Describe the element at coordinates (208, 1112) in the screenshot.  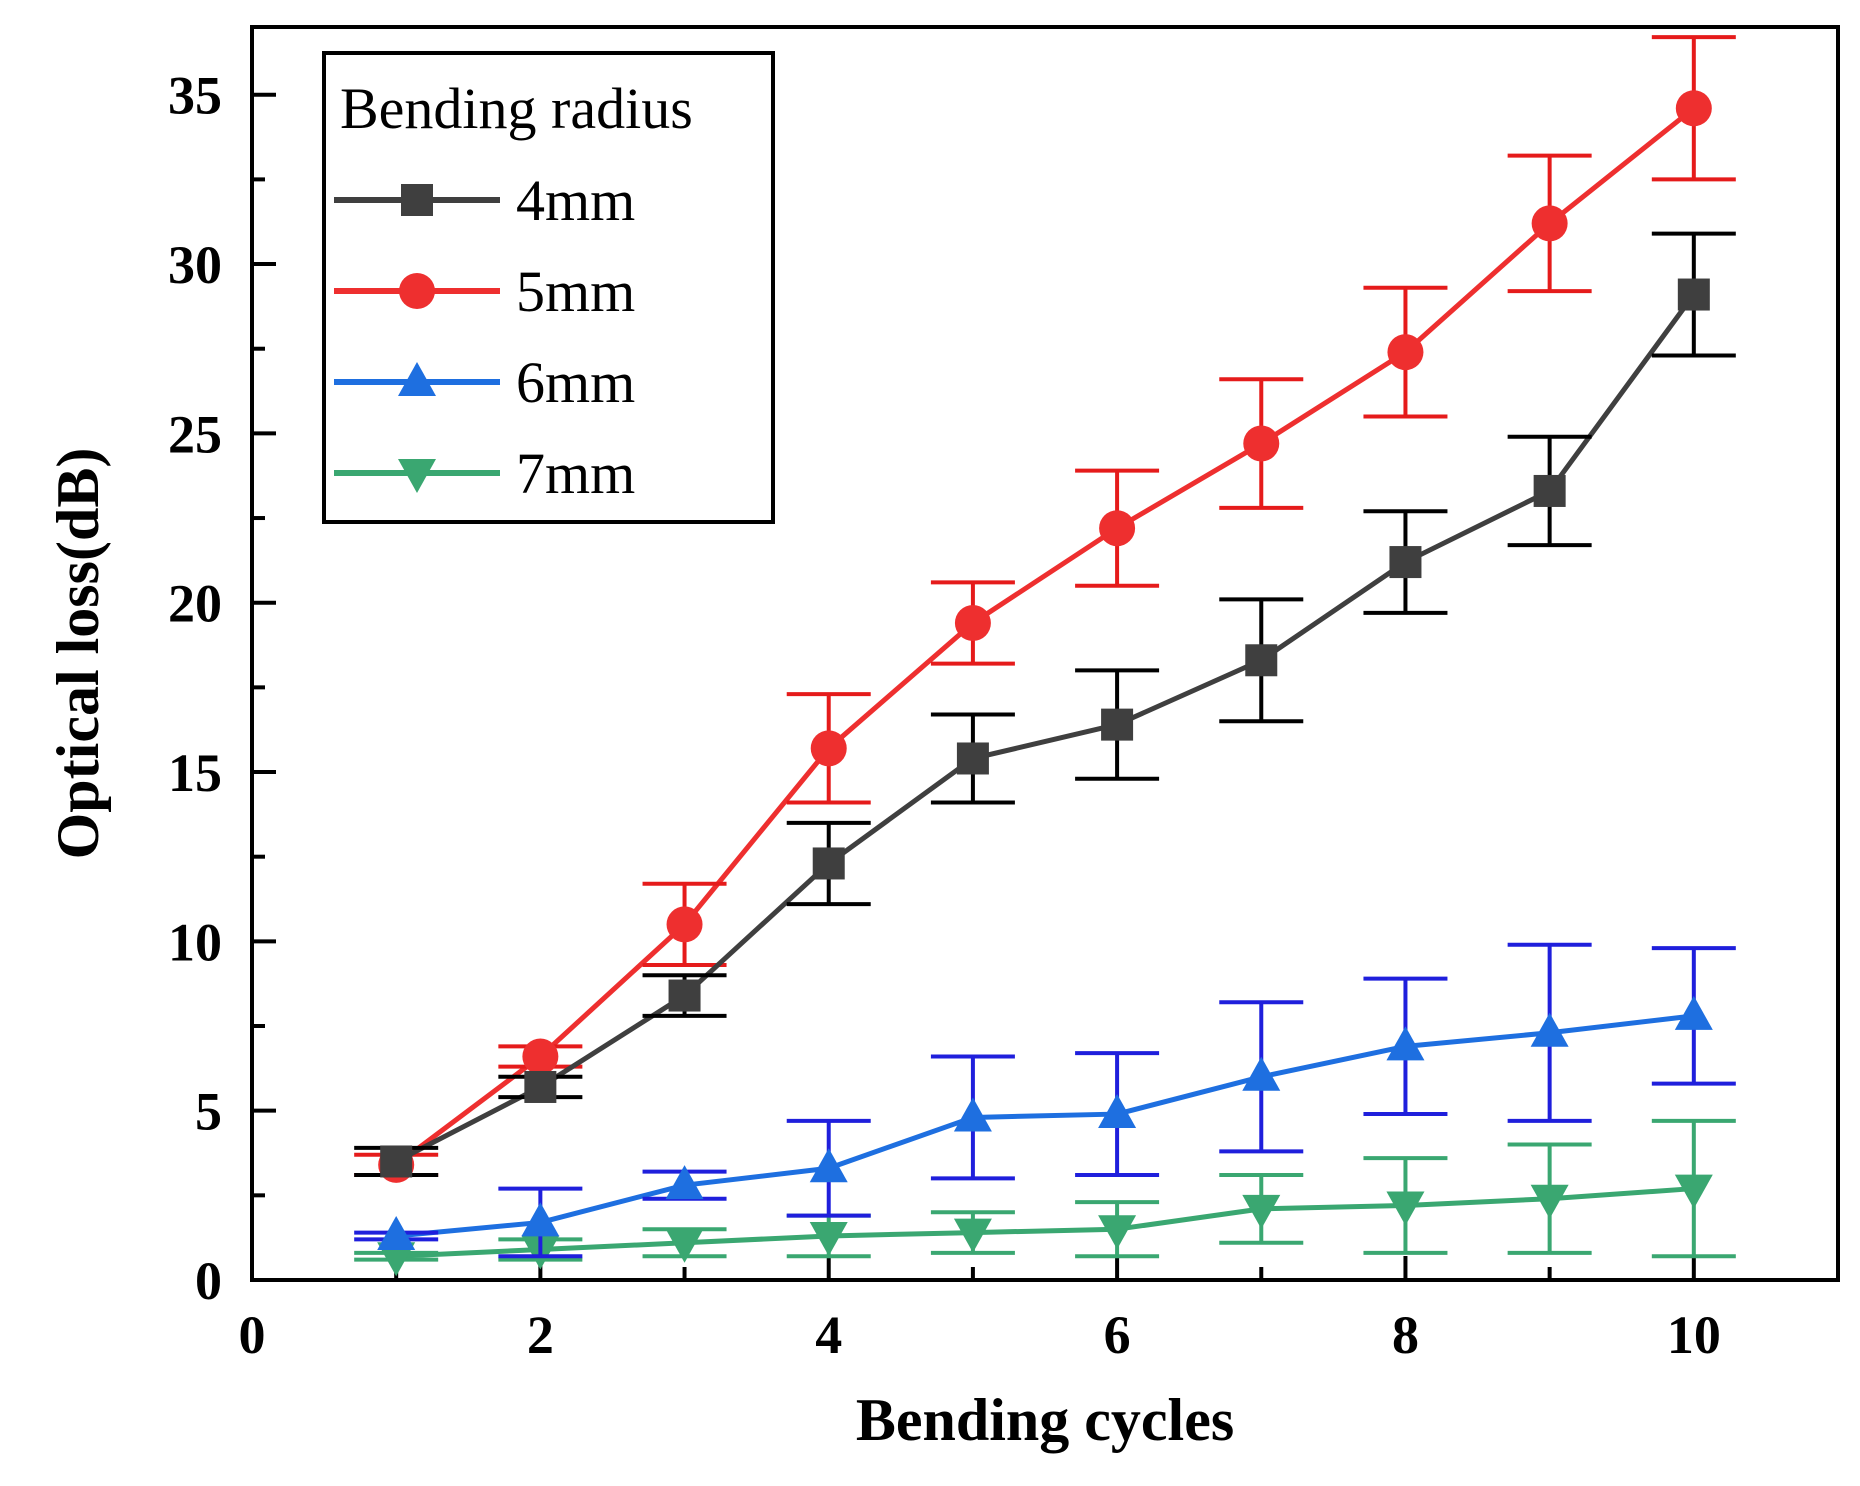
I see `y-tick-label: 5` at that location.